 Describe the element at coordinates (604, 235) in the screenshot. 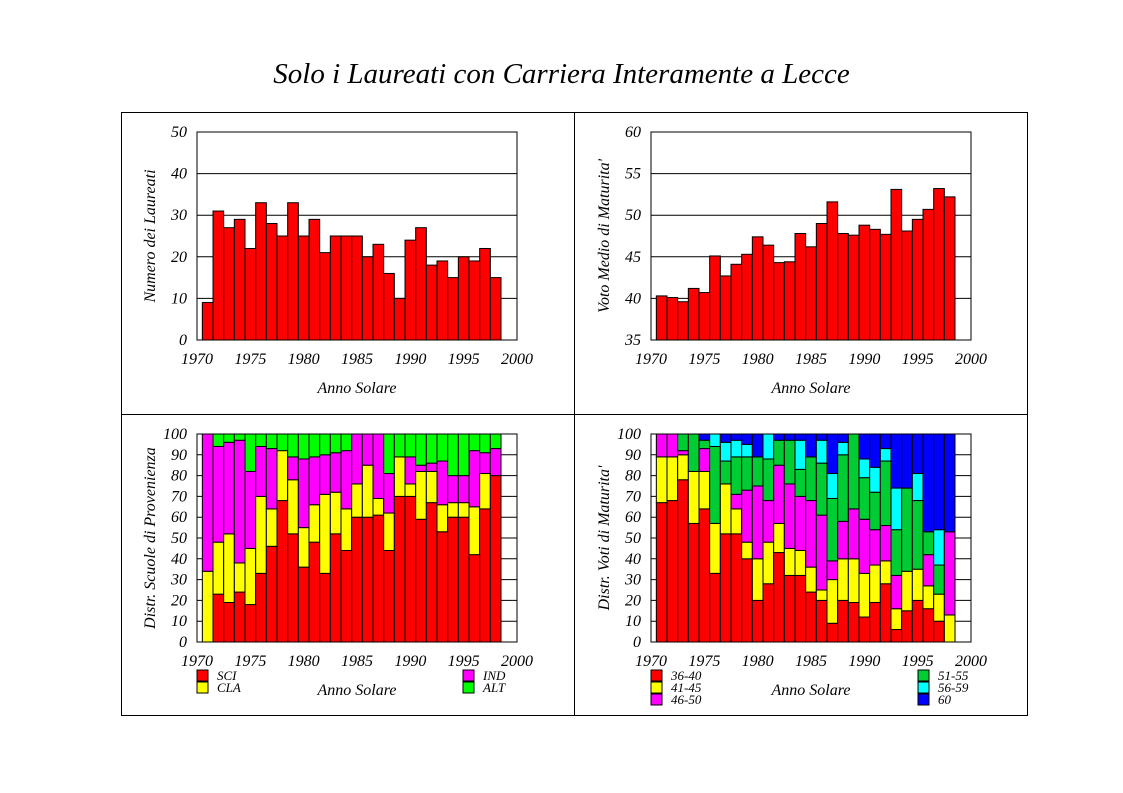

I see `y-axis-label: Voto Medio di Maturita'` at that location.